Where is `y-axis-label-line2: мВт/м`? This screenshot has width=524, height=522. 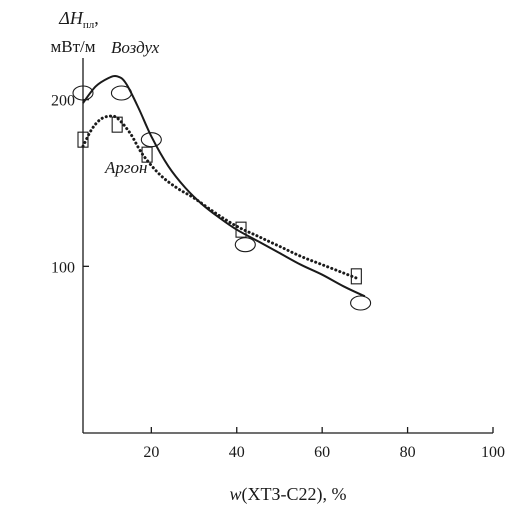 y-axis-label-line2: мВт/м is located at coordinates (72, 46).